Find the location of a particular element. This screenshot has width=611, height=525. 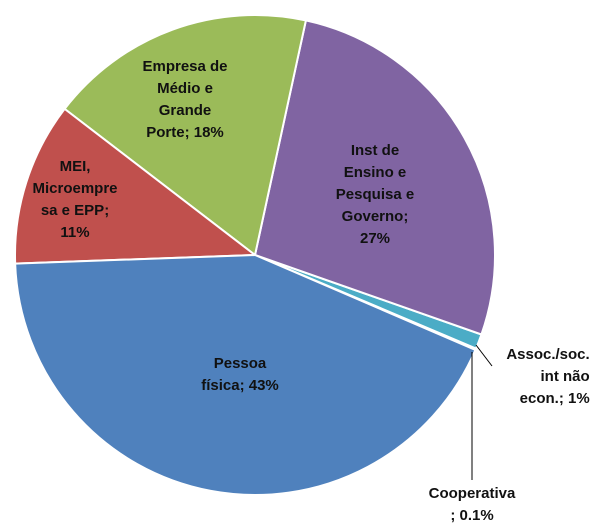

slice-label: Inst de Ensino e Pesquisa e Governo; 27% is located at coordinates (375, 194).